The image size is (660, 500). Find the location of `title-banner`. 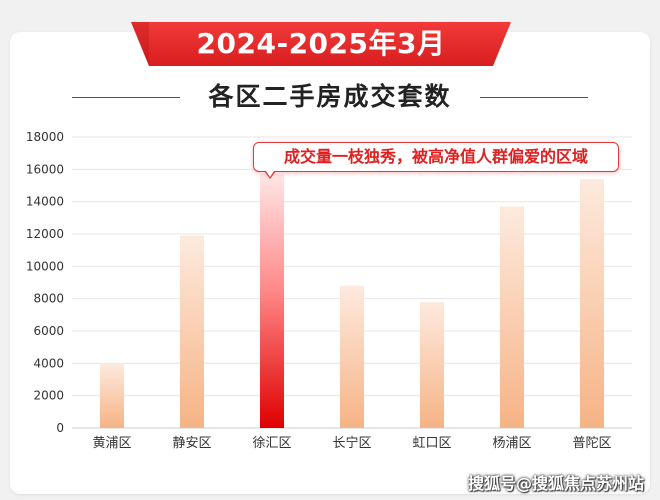

title-banner is located at coordinates (321, 44).